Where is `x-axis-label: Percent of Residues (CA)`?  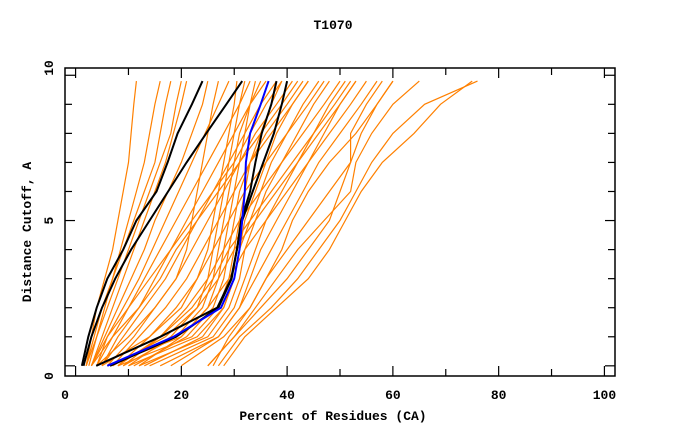 x-axis-label: Percent of Residues (CA) is located at coordinates (332, 416).